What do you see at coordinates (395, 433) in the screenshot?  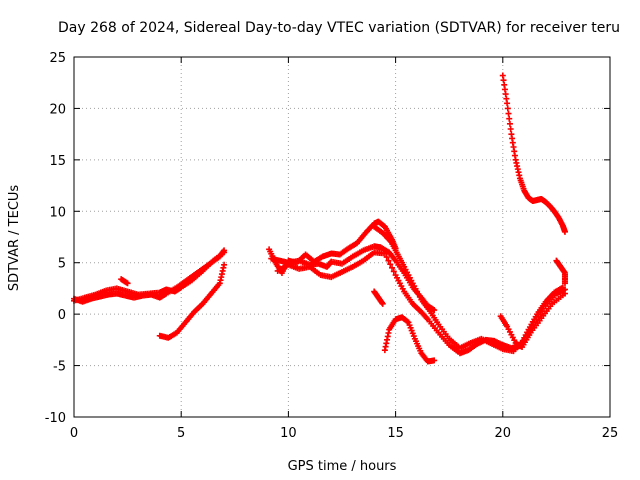 I see `x-tick-label: 15` at bounding box center [395, 433].